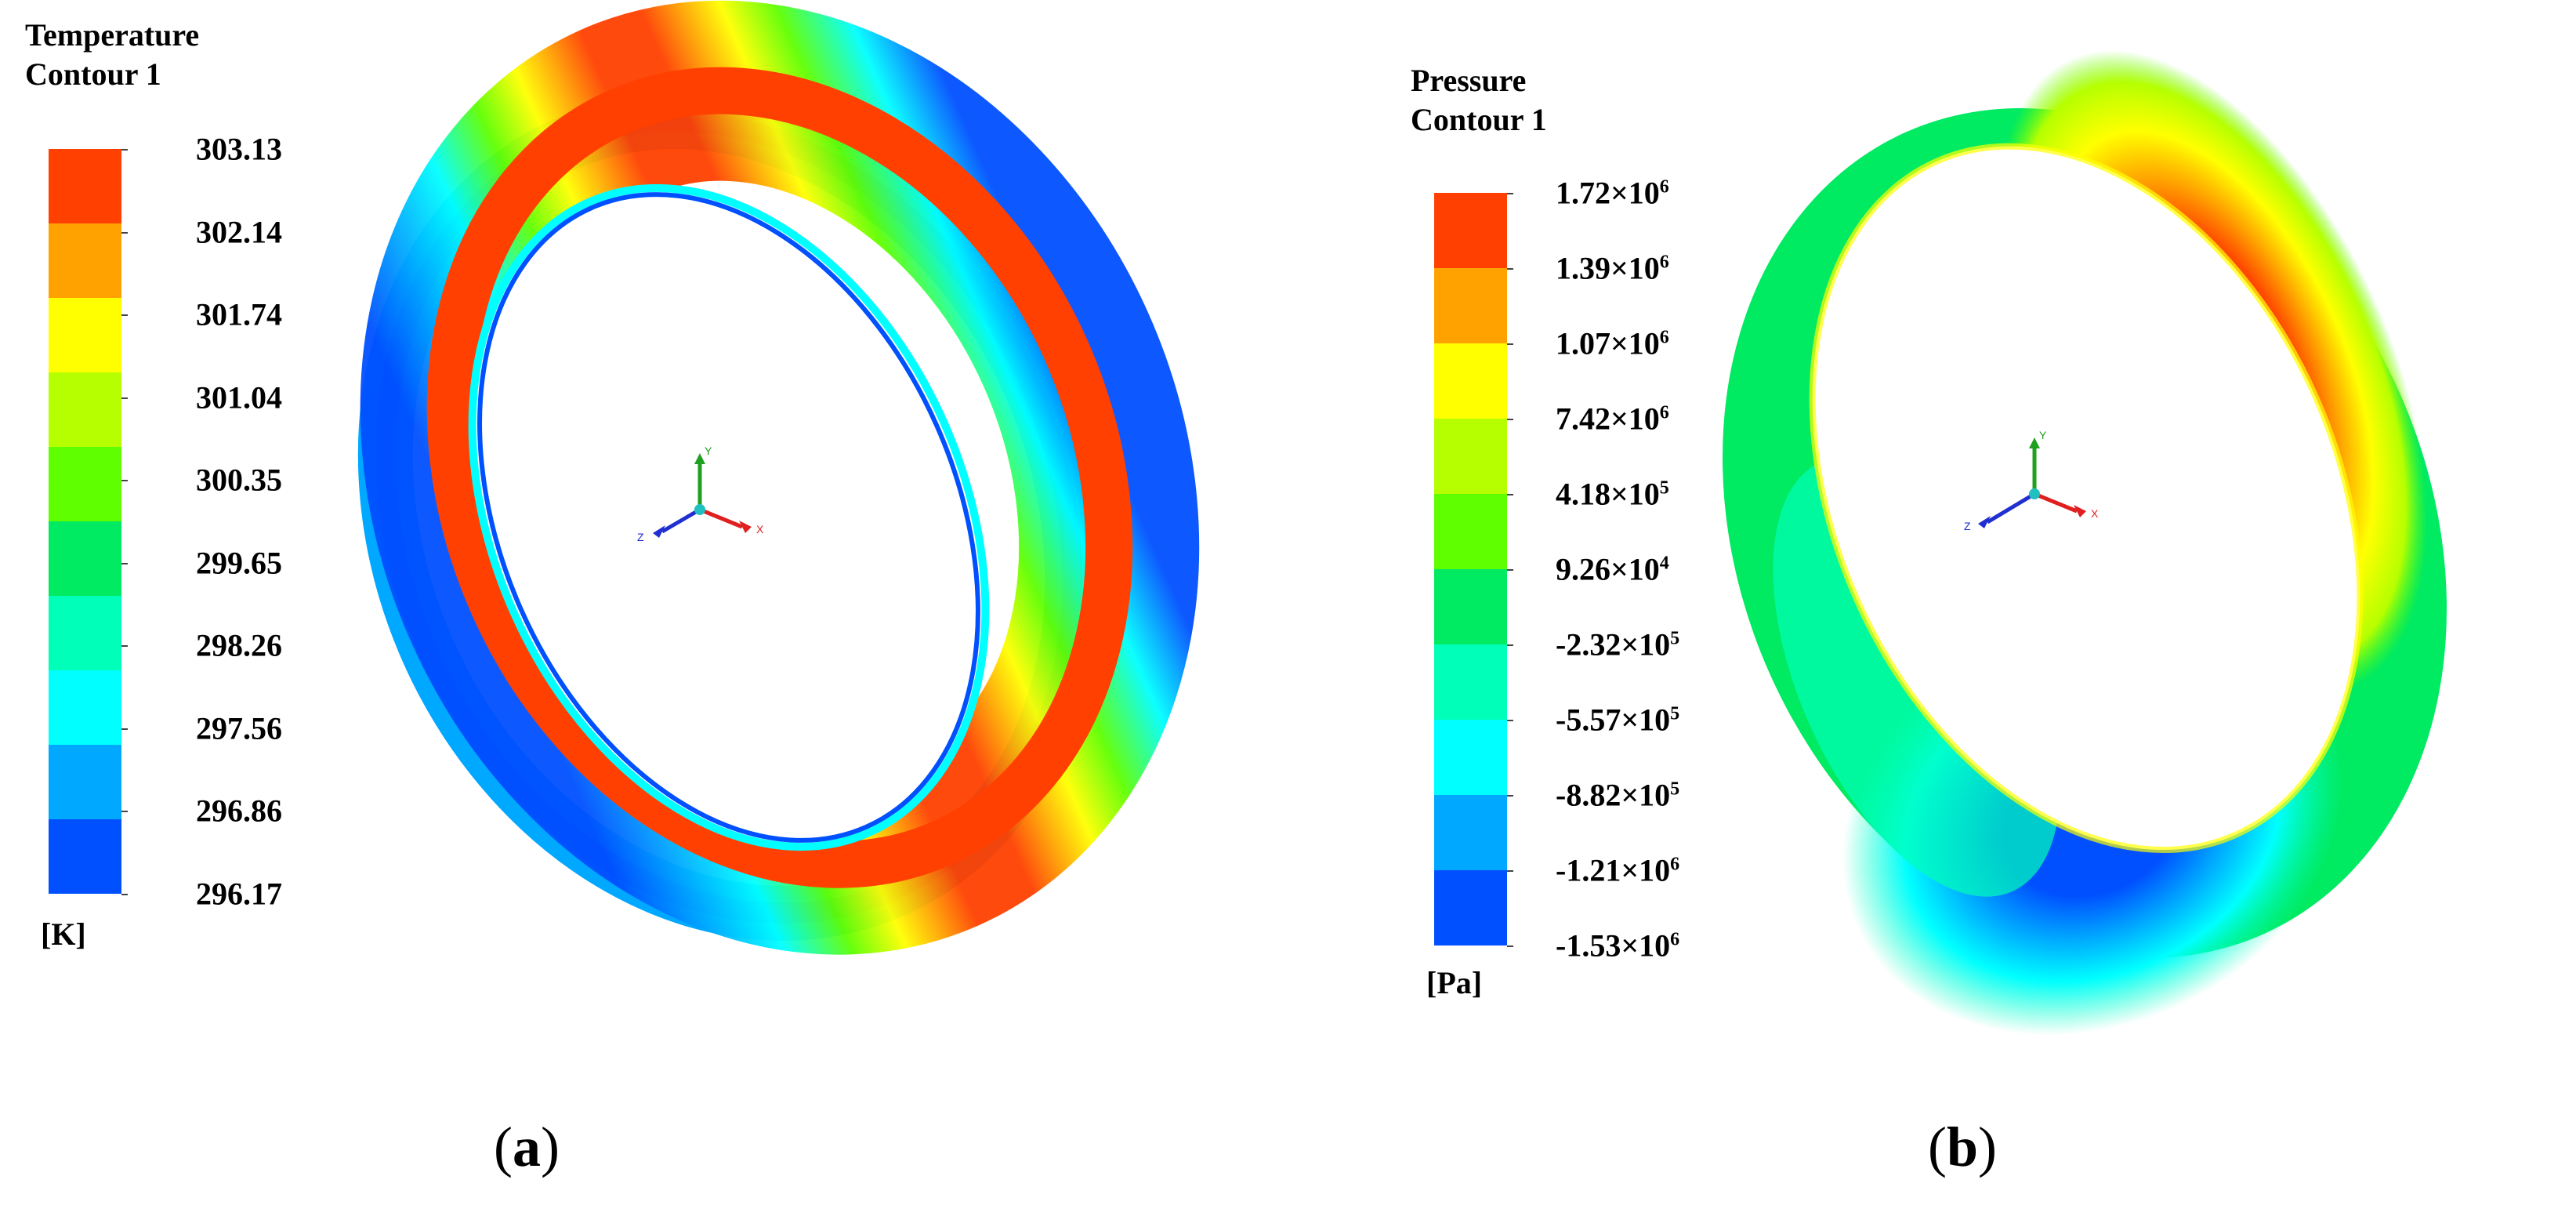  What do you see at coordinates (1618, 720) in the screenshot?
I see `legend-value-label: -5.57×10⁵` at bounding box center [1618, 720].